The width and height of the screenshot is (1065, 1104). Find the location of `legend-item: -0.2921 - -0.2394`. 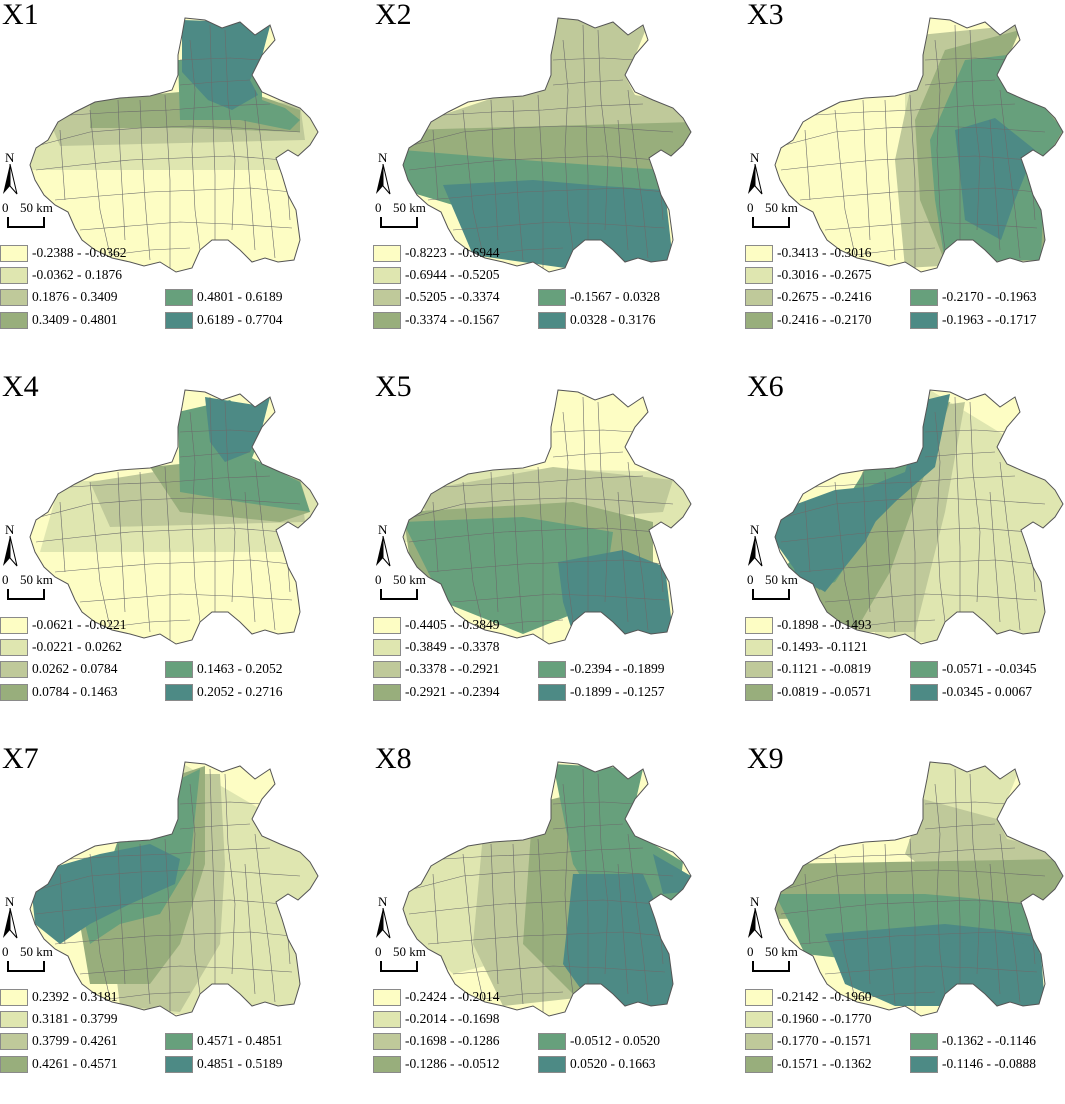

legend-item: -0.2921 - -0.2394 is located at coordinates (436, 692).